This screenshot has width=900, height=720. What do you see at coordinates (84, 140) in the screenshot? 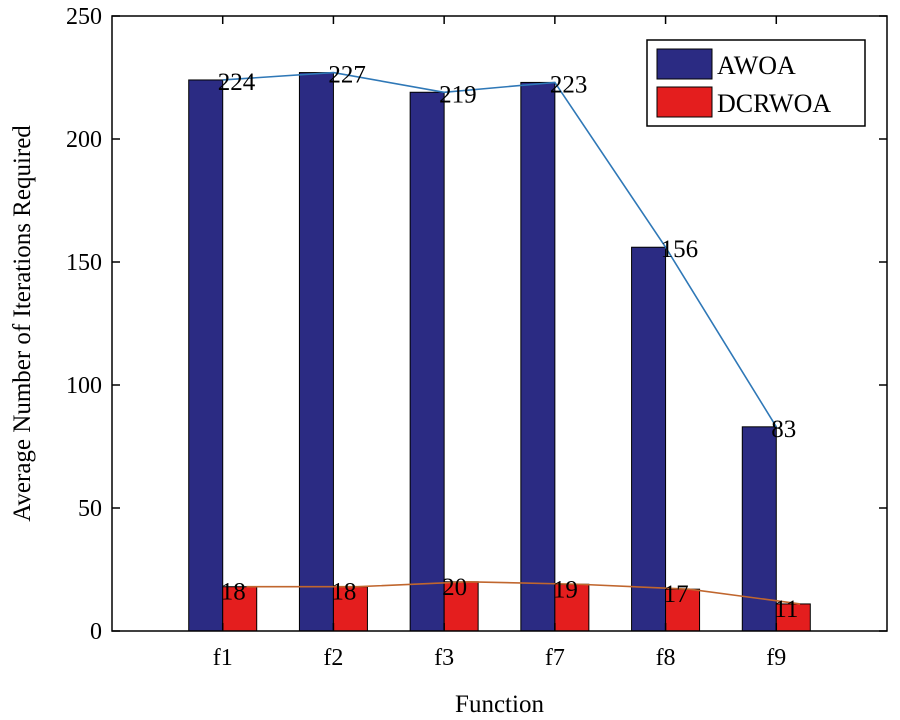
I see `y-tick-label: 200` at bounding box center [84, 140].